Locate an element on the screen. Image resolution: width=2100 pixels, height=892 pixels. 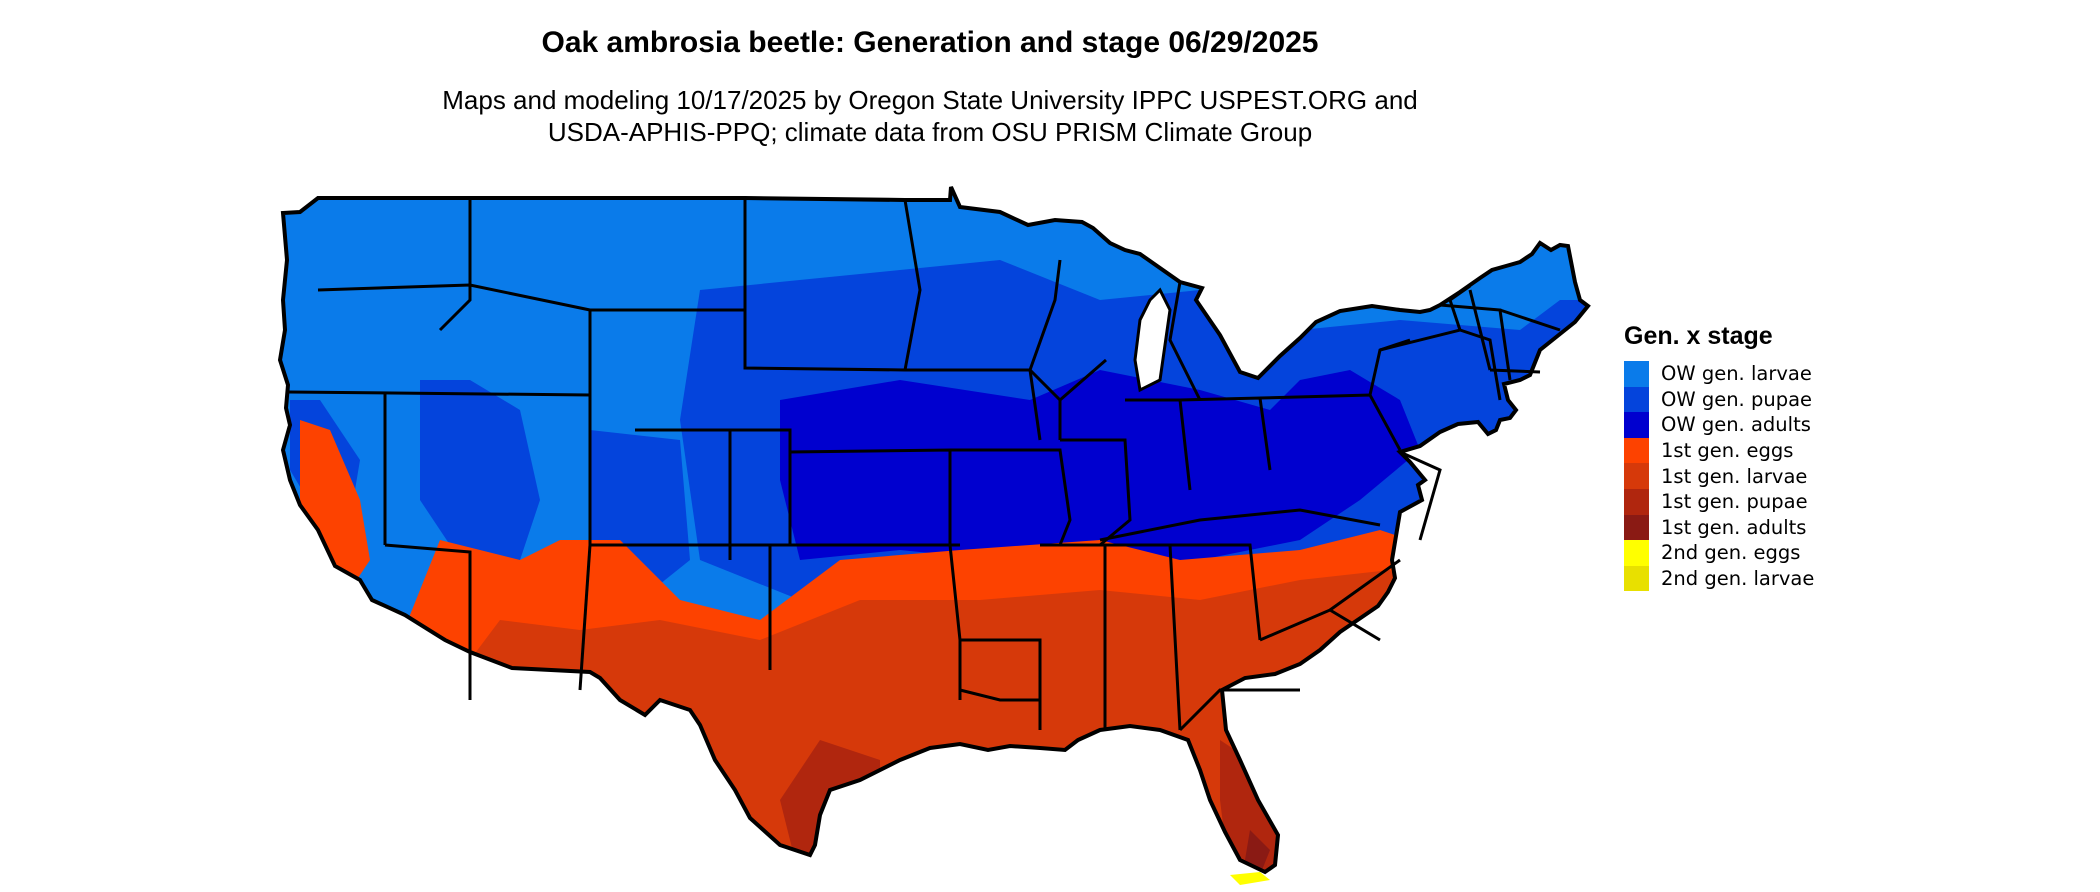
legend-item: 1st gen. adults is located at coordinates (1719, 527).